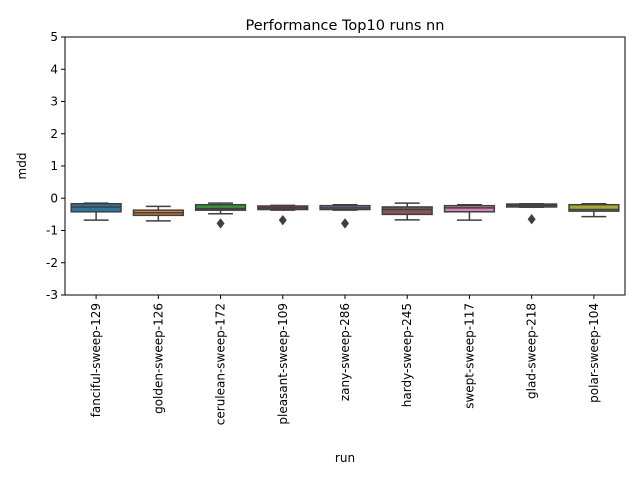 The height and width of the screenshot is (480, 640). I want to click on y-tick-label: 1, so click(54, 166).